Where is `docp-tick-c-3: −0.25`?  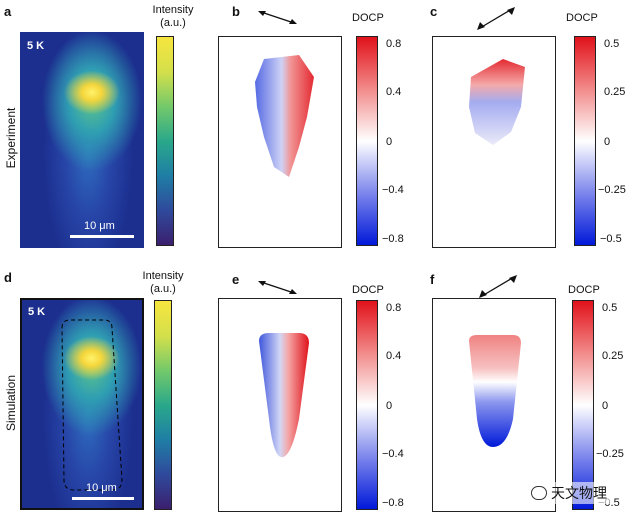
docp-tick-c-3: −0.25 is located at coordinates (612, 190).